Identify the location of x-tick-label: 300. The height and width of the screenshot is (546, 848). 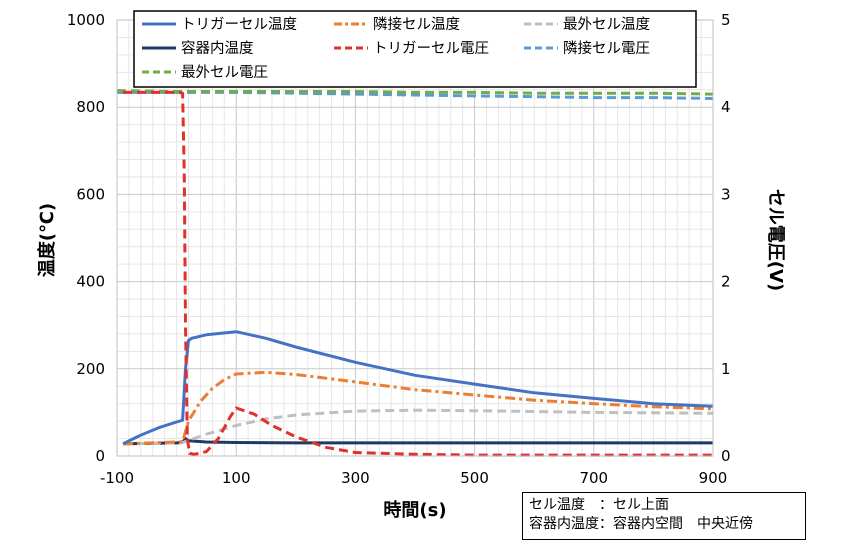
(355, 478).